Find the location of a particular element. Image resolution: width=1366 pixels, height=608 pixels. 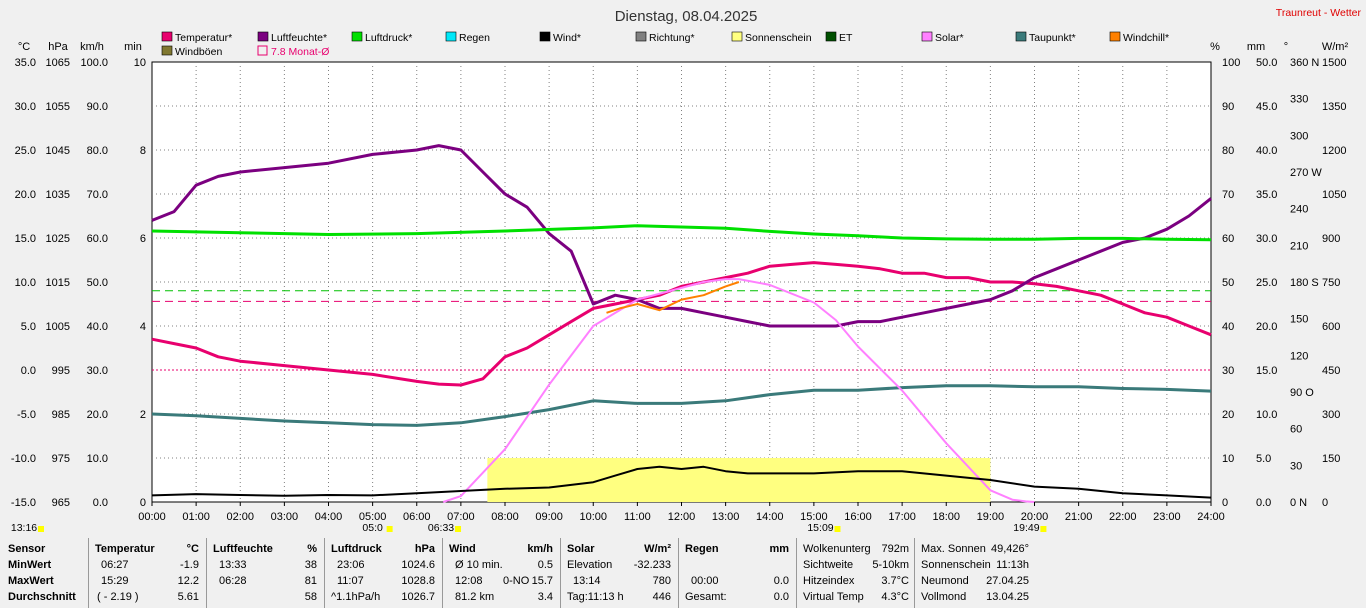

chart-title: Dienstag, 08.04.2025 is located at coordinates (686, 16).